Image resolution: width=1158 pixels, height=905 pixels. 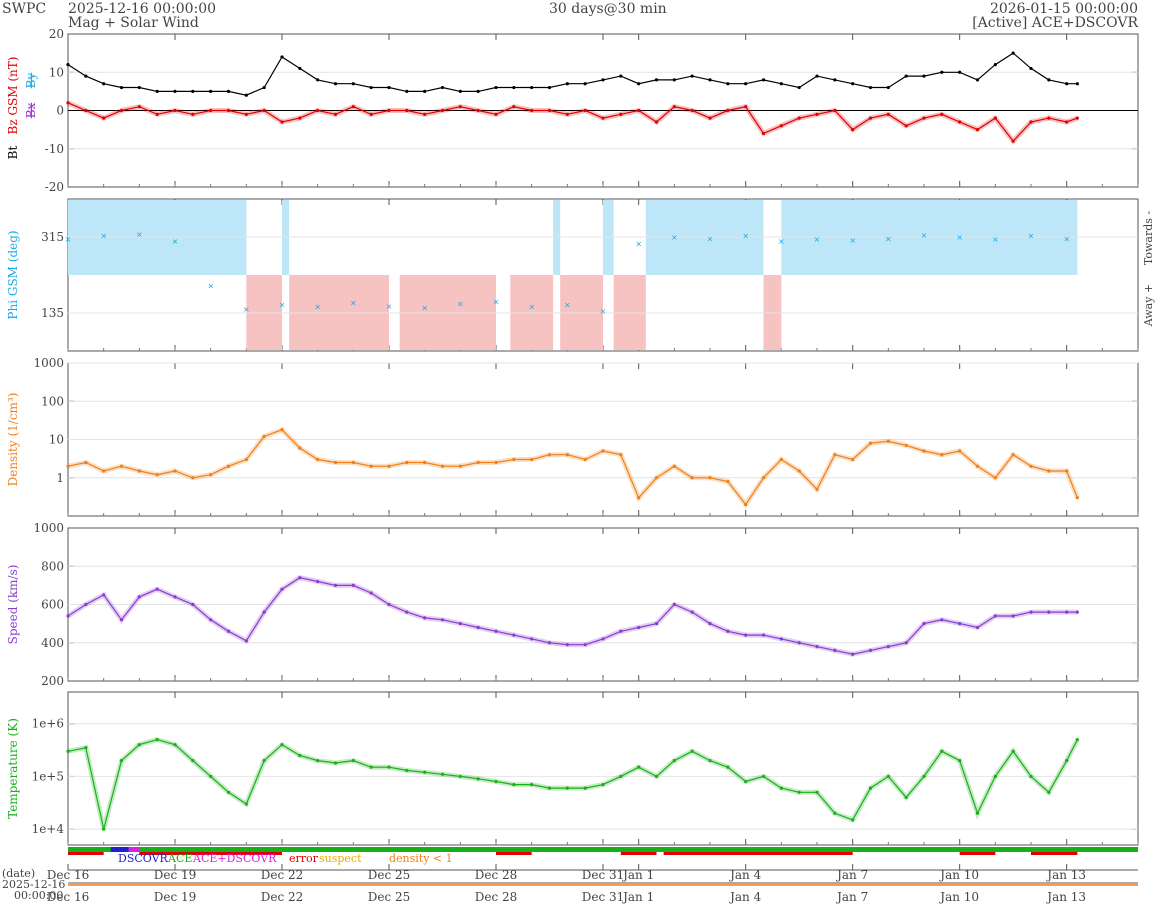 I want to click on date-axis-start-date: 2025-12-16, so click(x=33, y=884).